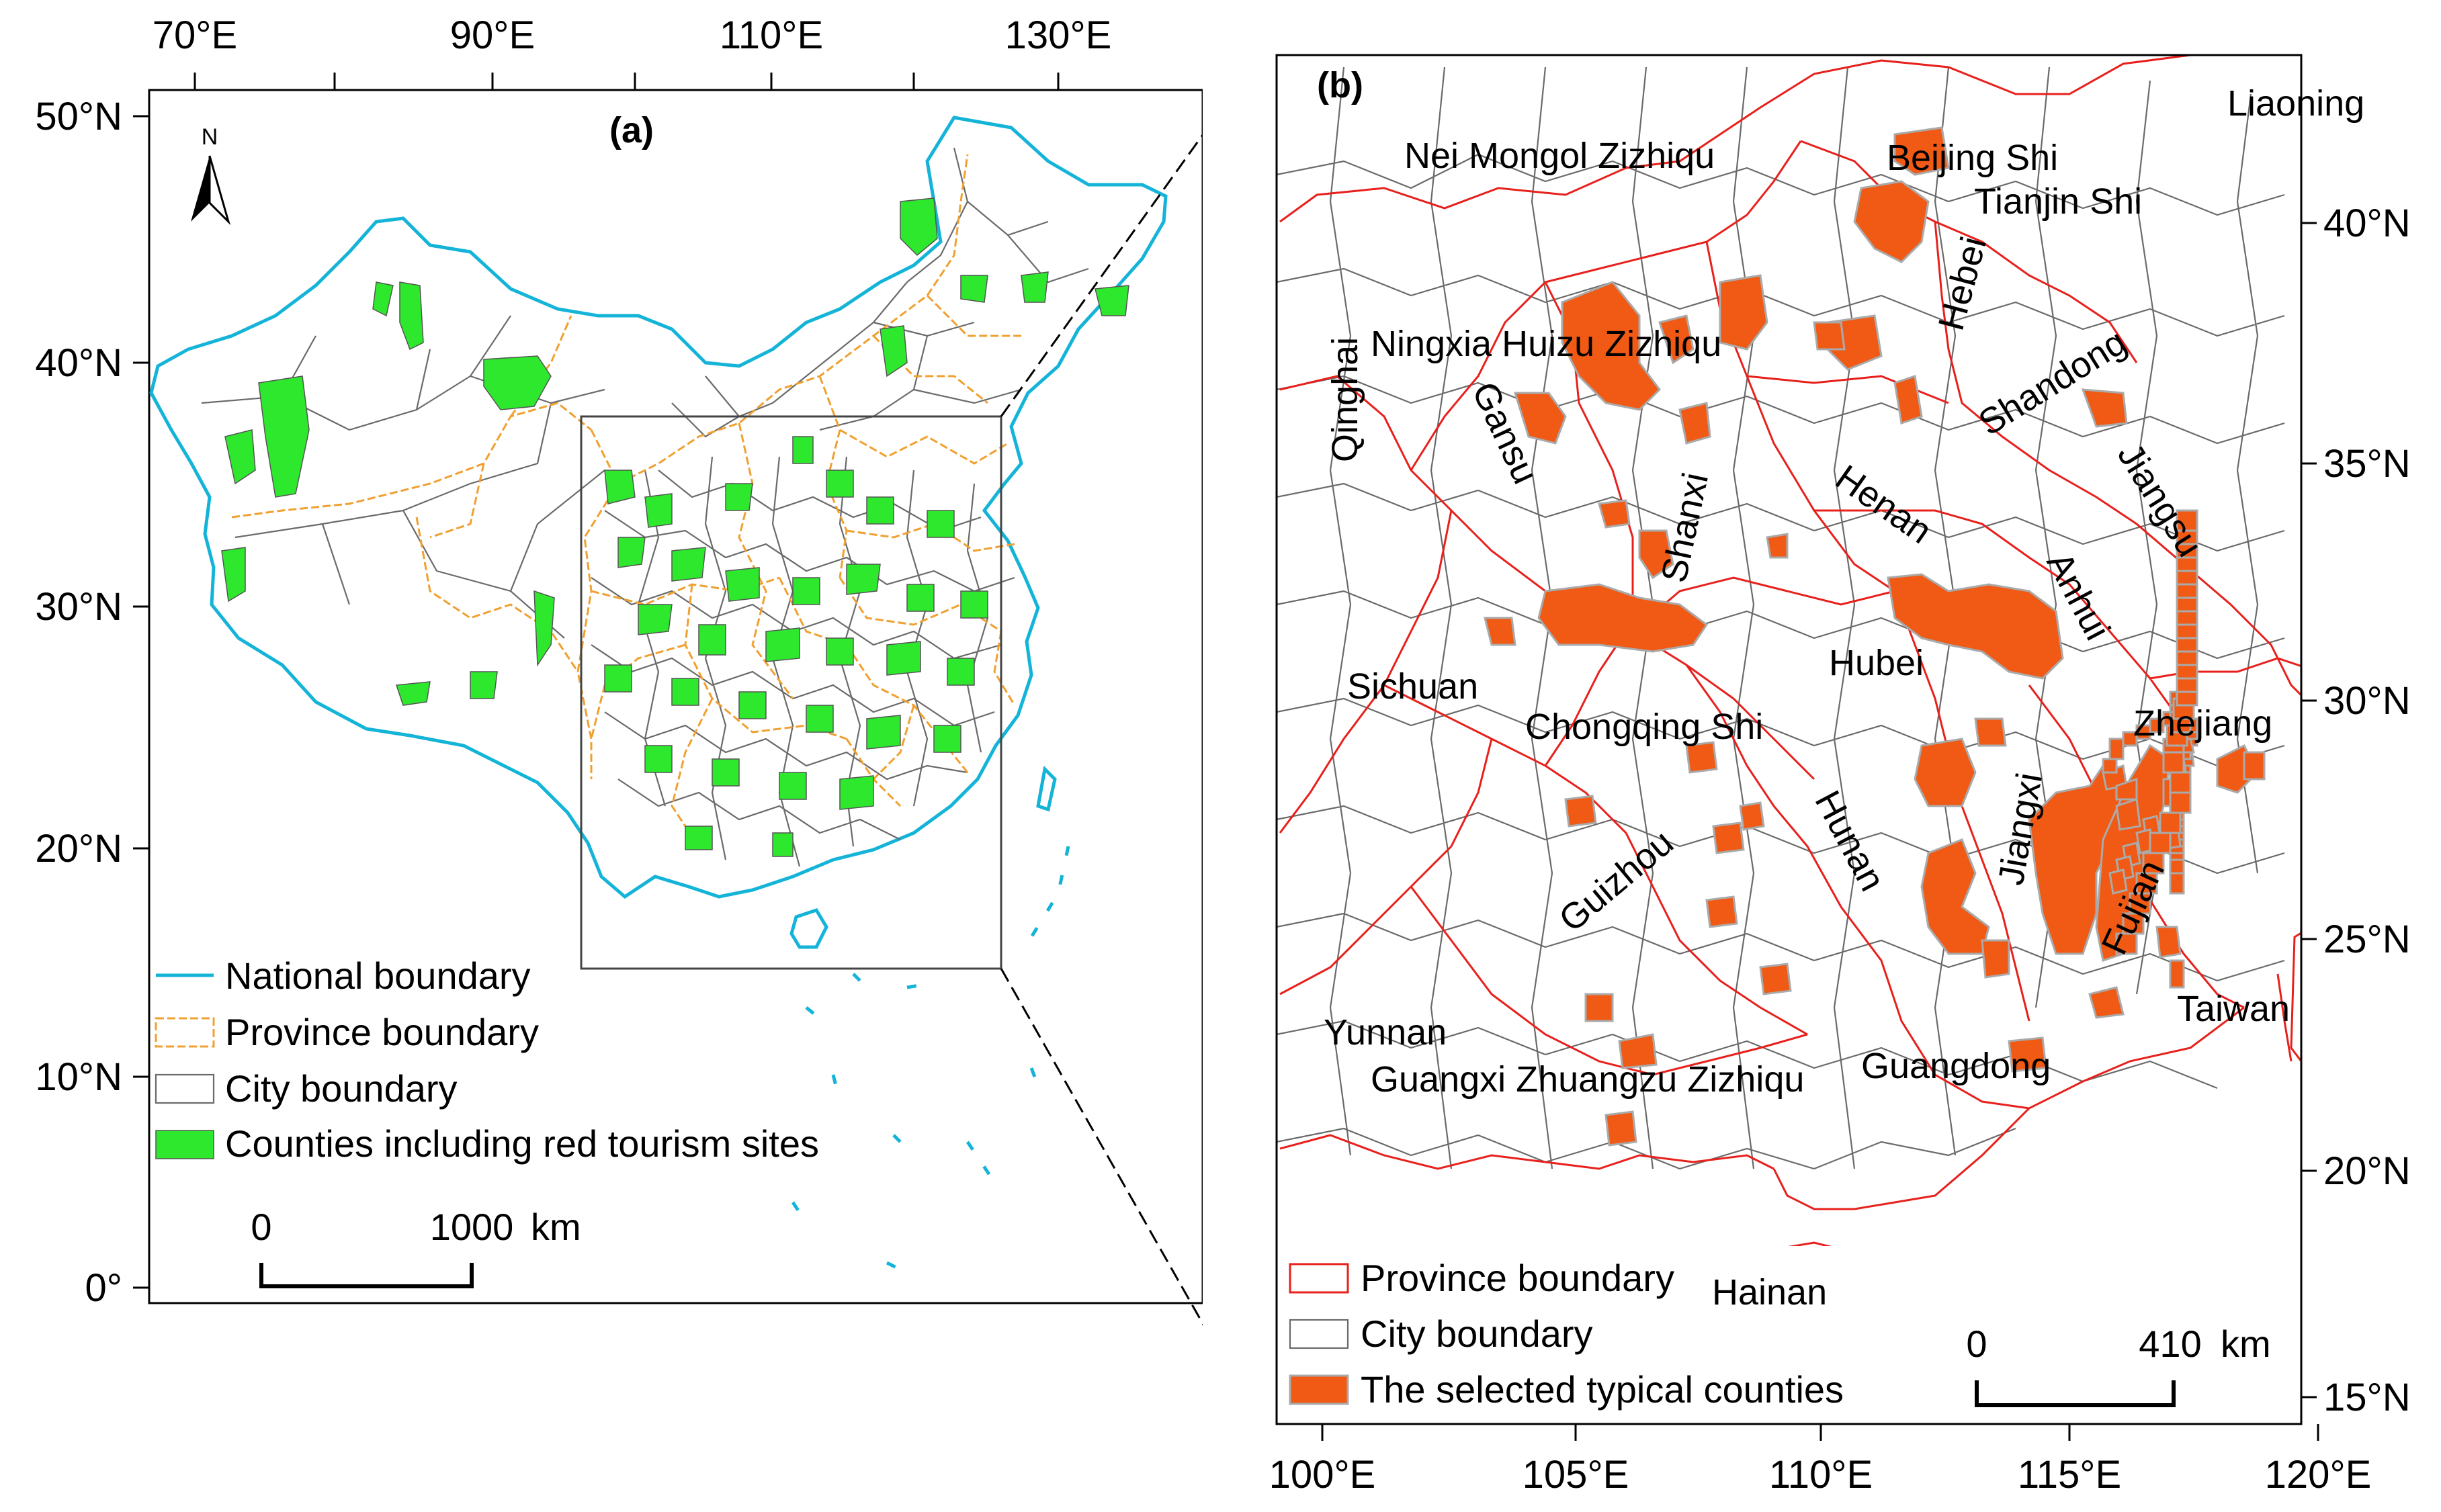 This screenshot has width=2441, height=1512. I want to click on province-boundaries, so click(626, 500).